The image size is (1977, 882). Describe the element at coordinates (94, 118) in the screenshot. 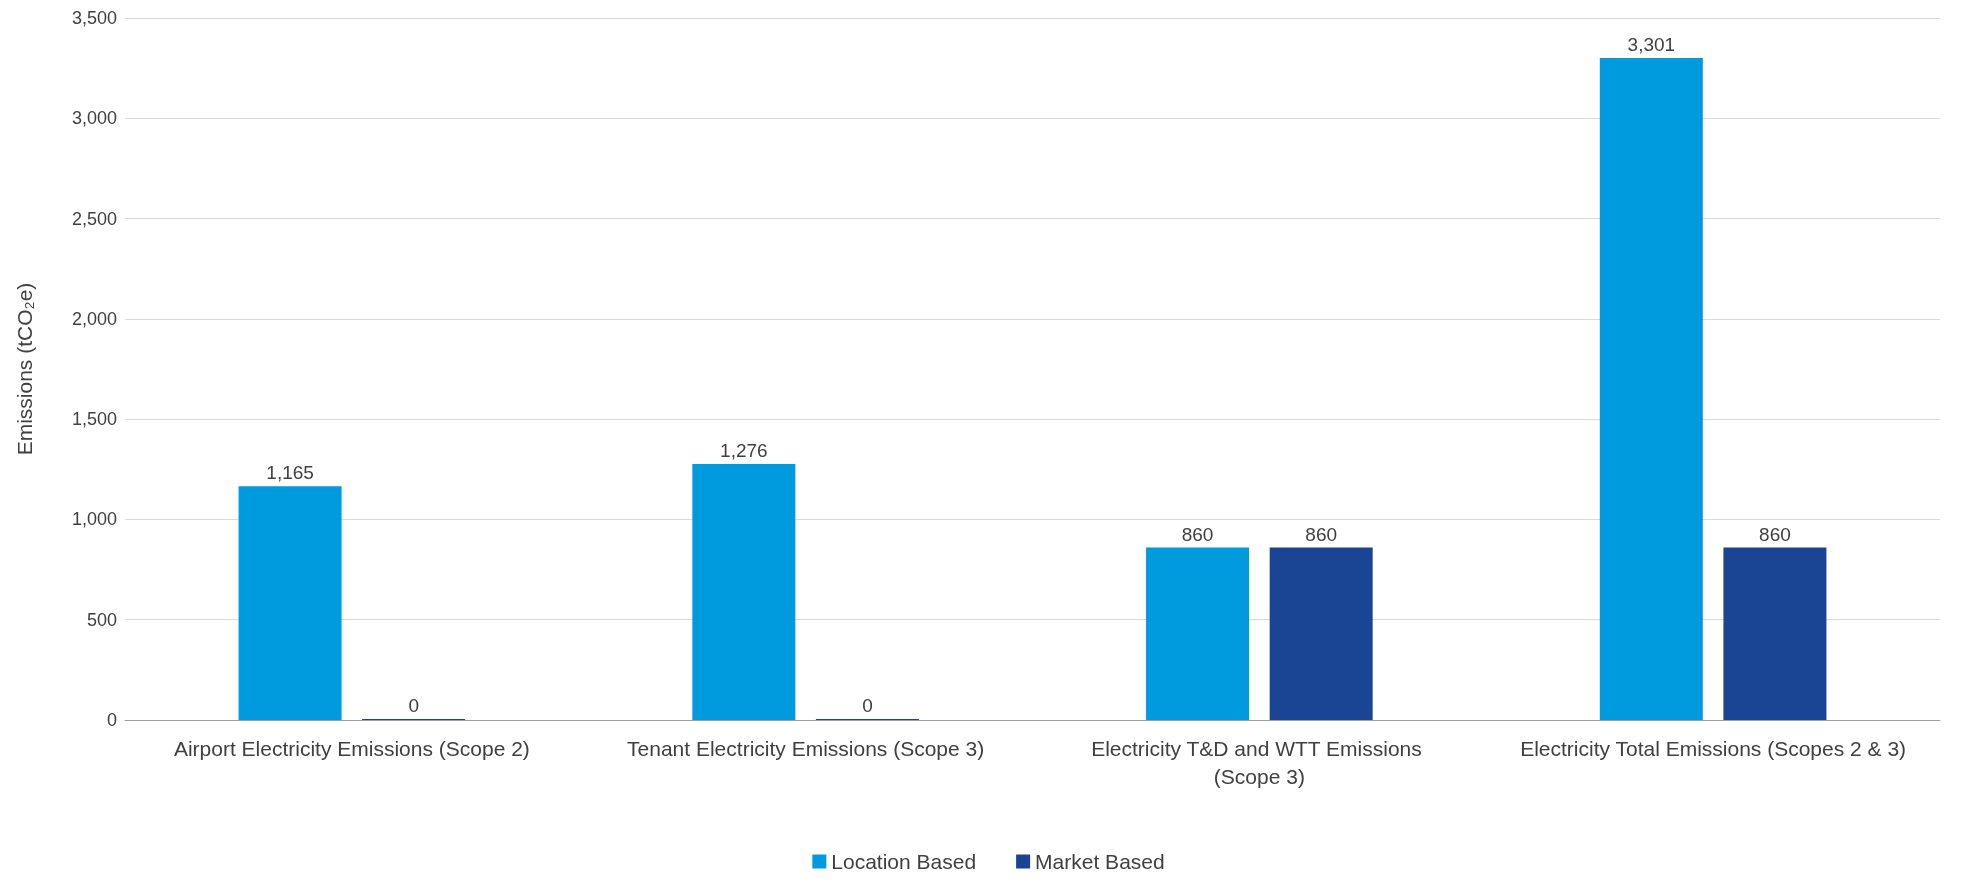

I see `y-tick-label: 3,000` at that location.